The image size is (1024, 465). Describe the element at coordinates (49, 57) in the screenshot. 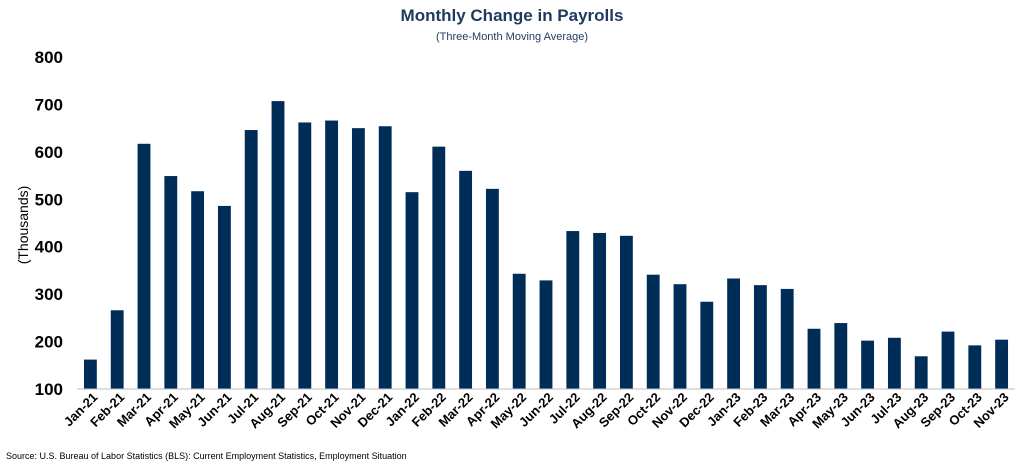

I see `y-tick-label: 800` at that location.